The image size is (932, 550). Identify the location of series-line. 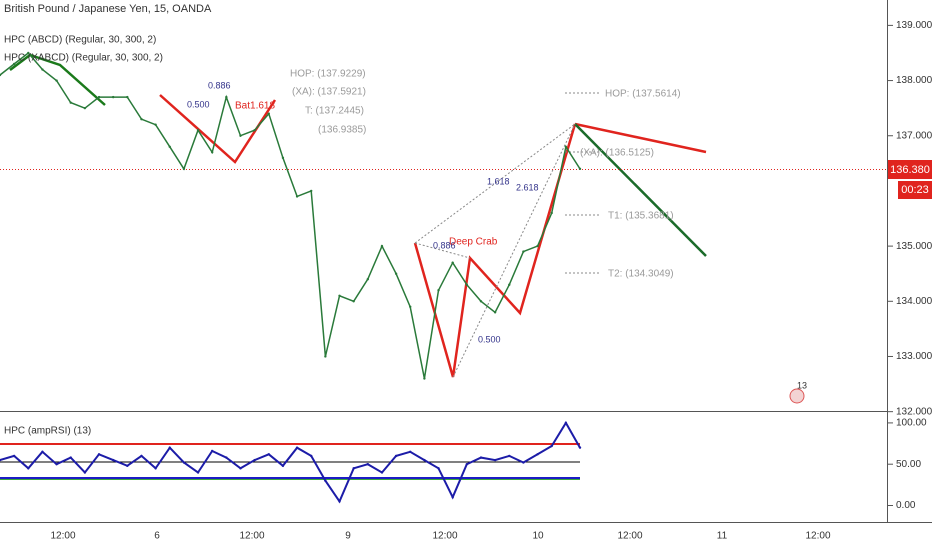
(290, 462).